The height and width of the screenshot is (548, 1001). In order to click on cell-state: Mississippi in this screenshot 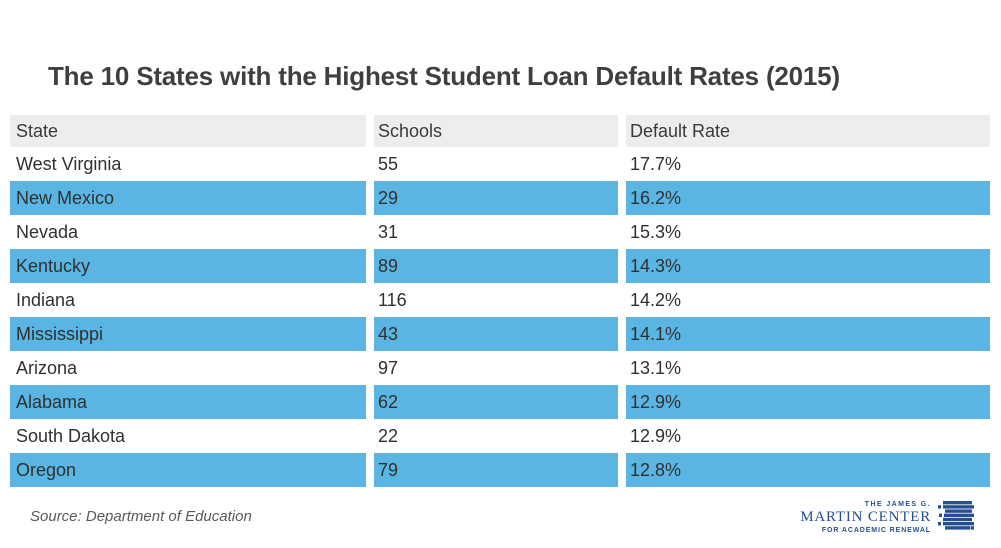, I will do `click(60, 333)`.